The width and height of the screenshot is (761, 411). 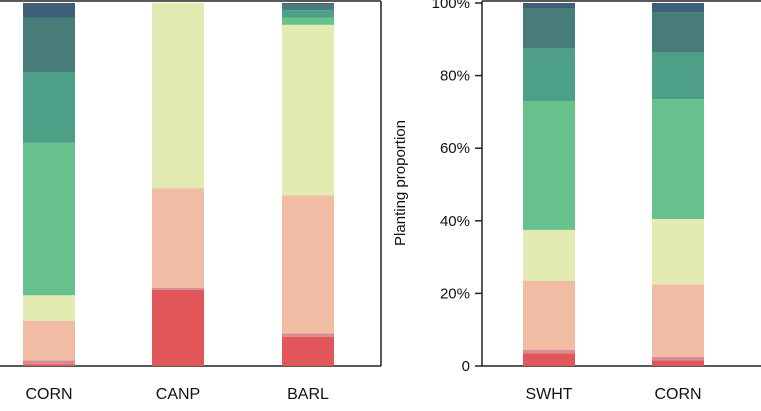 I want to click on right-y-ticks: 0 20% 40% 60% 80% 100%, so click(x=457, y=187).